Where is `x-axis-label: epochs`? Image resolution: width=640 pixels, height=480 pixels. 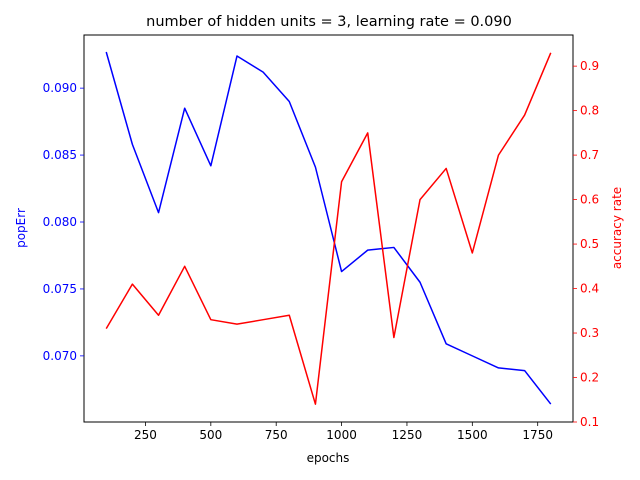
x-axis-label: epochs is located at coordinates (328, 458).